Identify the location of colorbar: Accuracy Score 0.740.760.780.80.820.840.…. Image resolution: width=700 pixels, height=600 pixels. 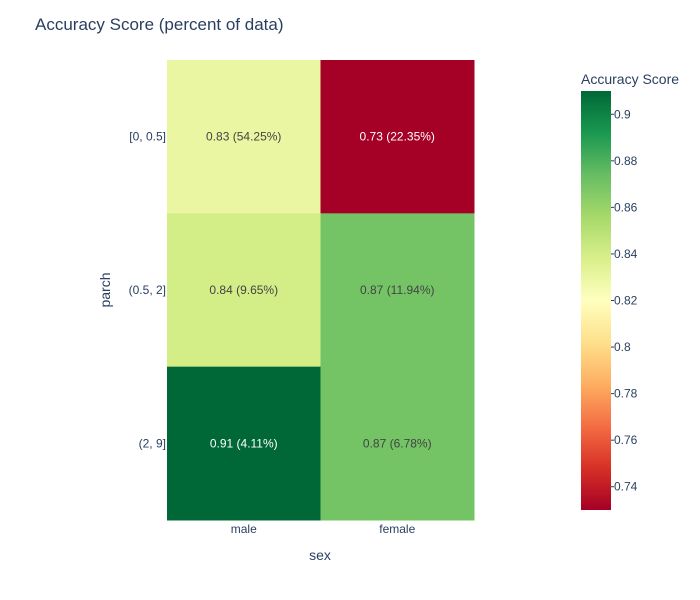
(630, 290).